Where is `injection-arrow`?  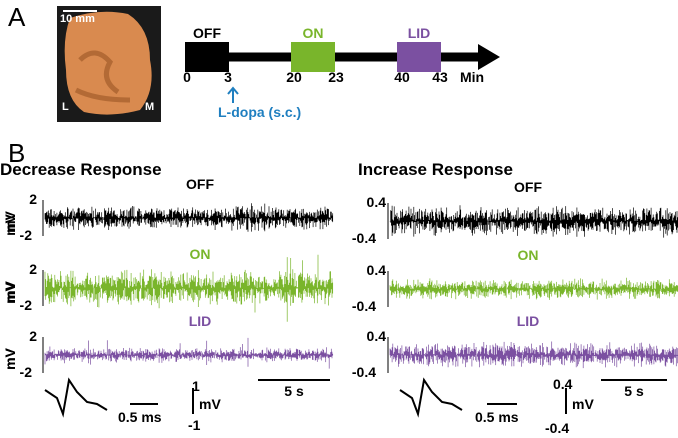 injection-arrow is located at coordinates (233, 94).